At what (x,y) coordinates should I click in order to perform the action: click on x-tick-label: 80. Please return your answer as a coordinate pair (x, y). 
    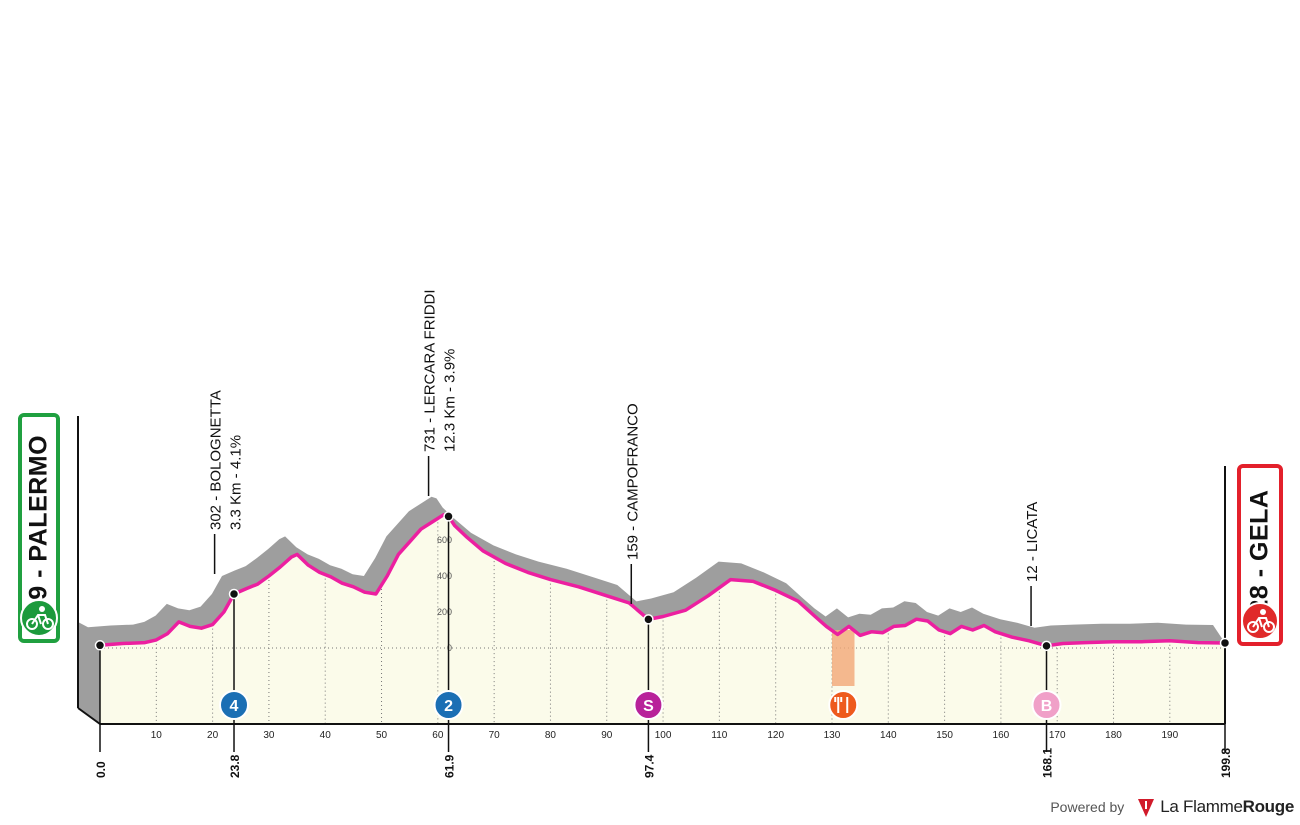
    Looking at the image, I should click on (551, 735).